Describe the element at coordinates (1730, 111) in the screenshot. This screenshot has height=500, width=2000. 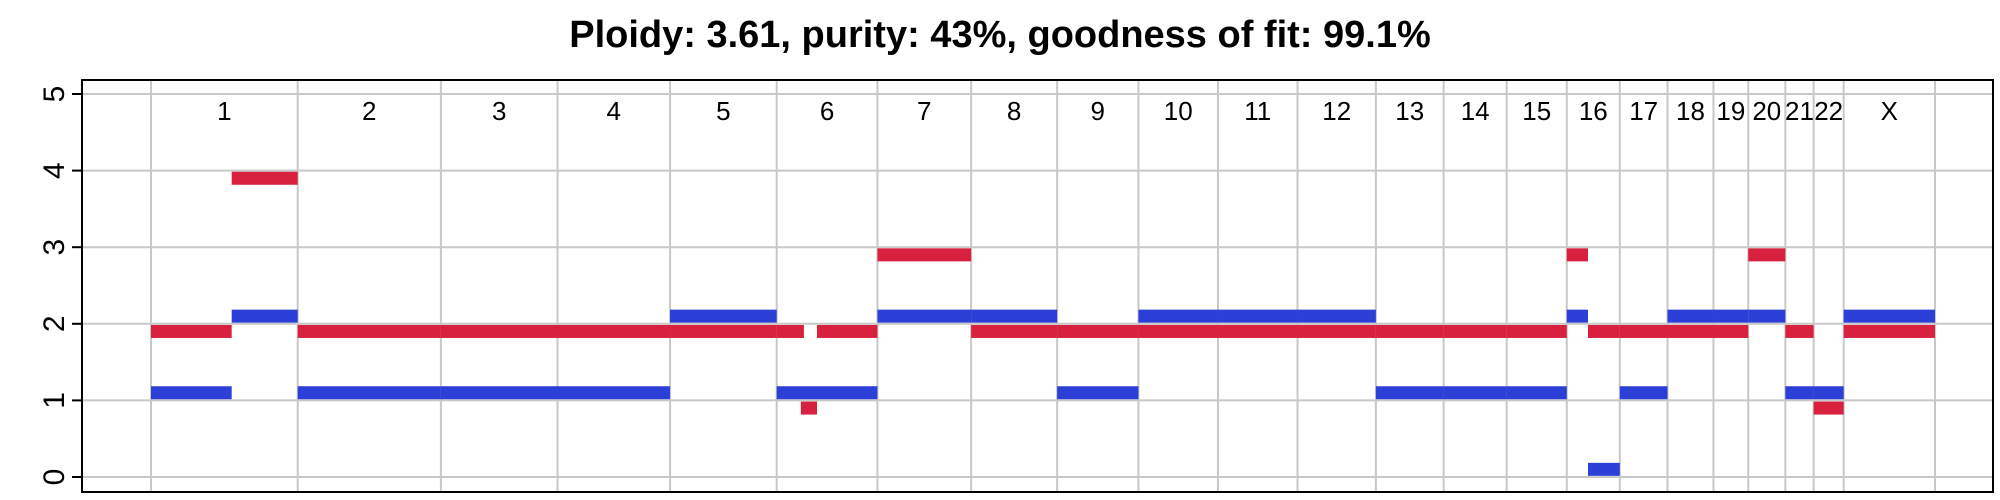
I see `chromosome-label: 19` at that location.